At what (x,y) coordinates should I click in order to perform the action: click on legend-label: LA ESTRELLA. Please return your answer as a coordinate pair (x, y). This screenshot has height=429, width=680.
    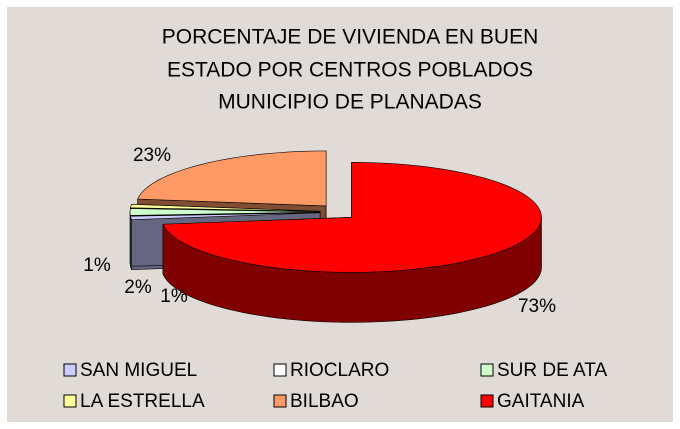
    Looking at the image, I should click on (142, 401).